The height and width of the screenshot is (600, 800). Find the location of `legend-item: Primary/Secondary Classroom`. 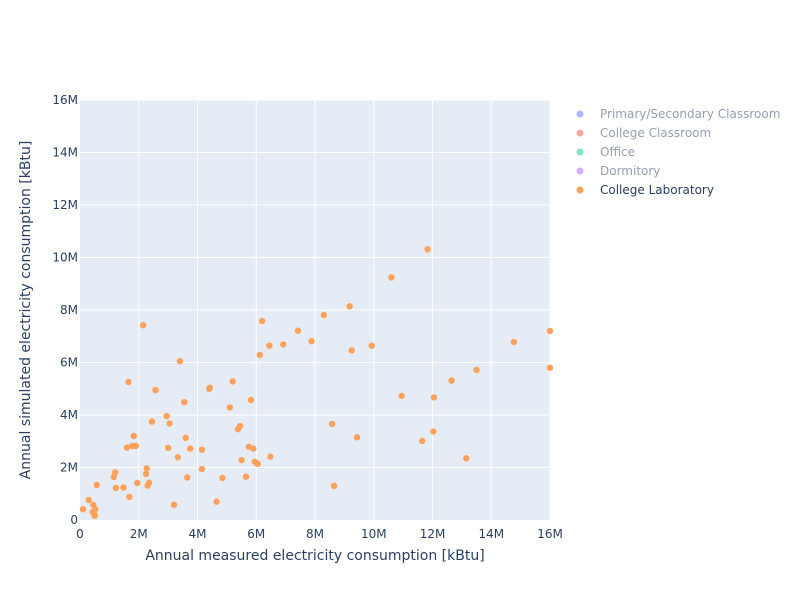

legend-item: Primary/Secondary Classroom is located at coordinates (678, 114).